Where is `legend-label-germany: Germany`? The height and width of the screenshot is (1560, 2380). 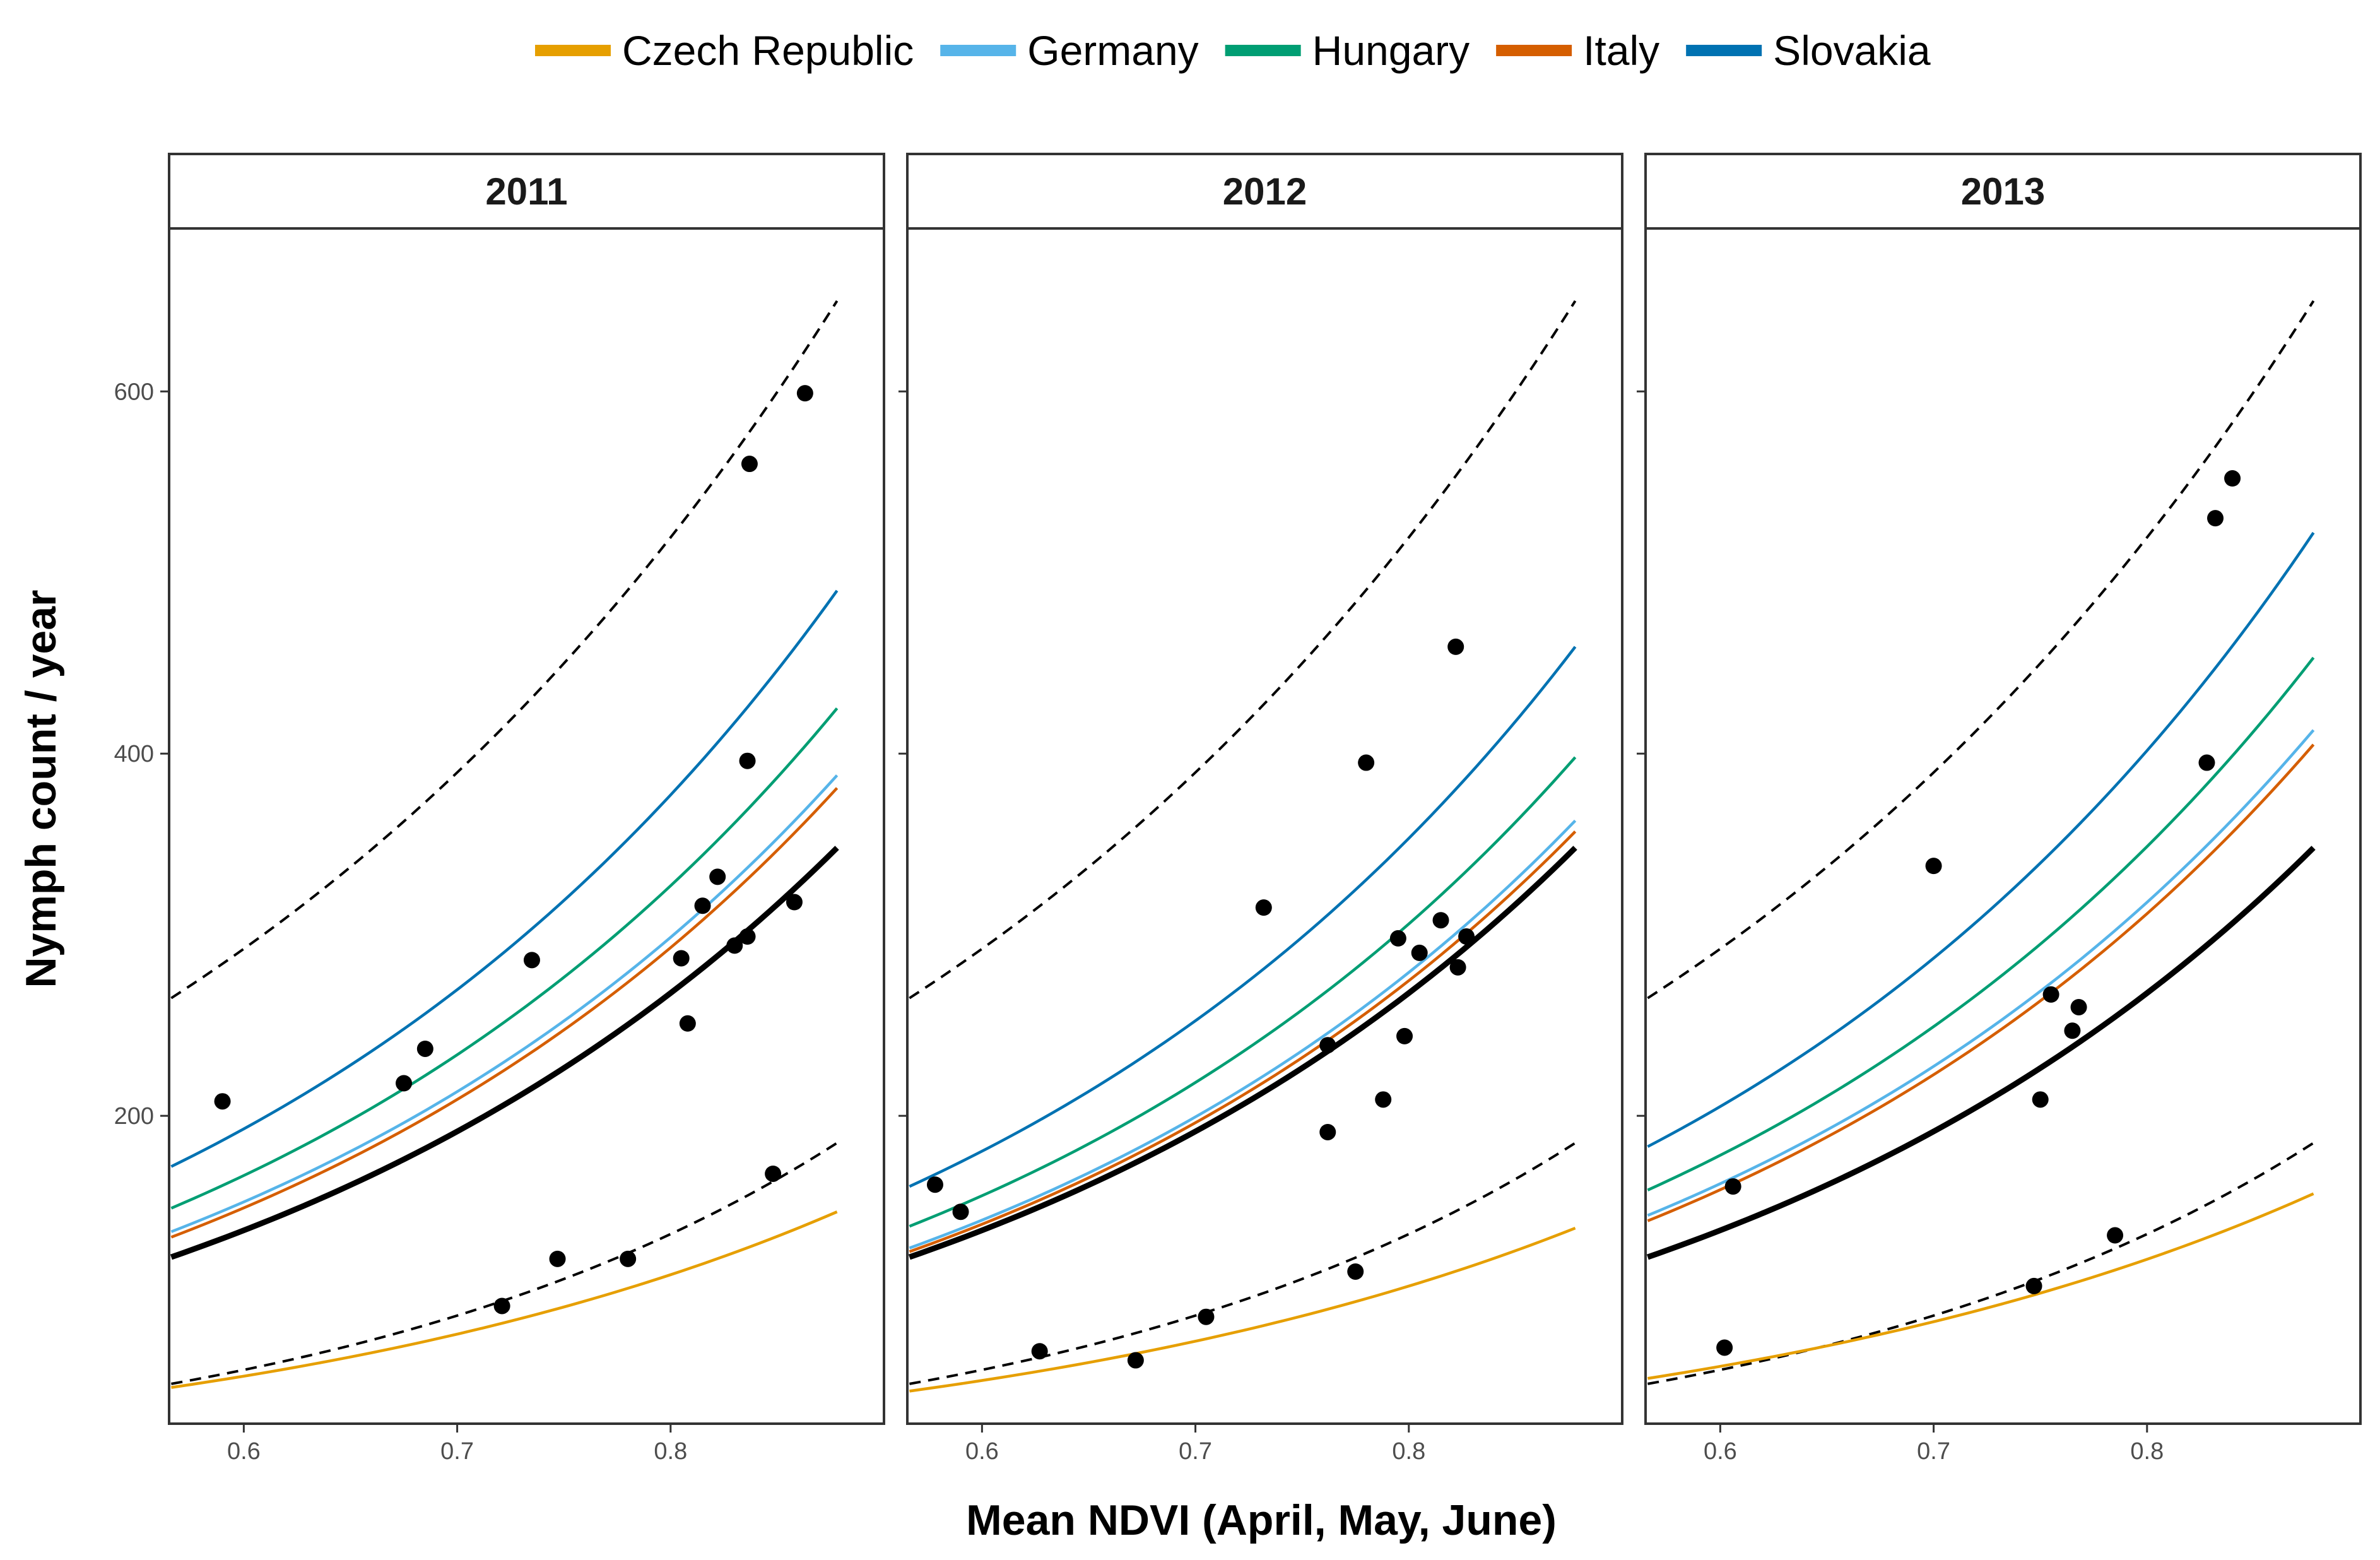 legend-label-germany: Germany is located at coordinates (1112, 50).